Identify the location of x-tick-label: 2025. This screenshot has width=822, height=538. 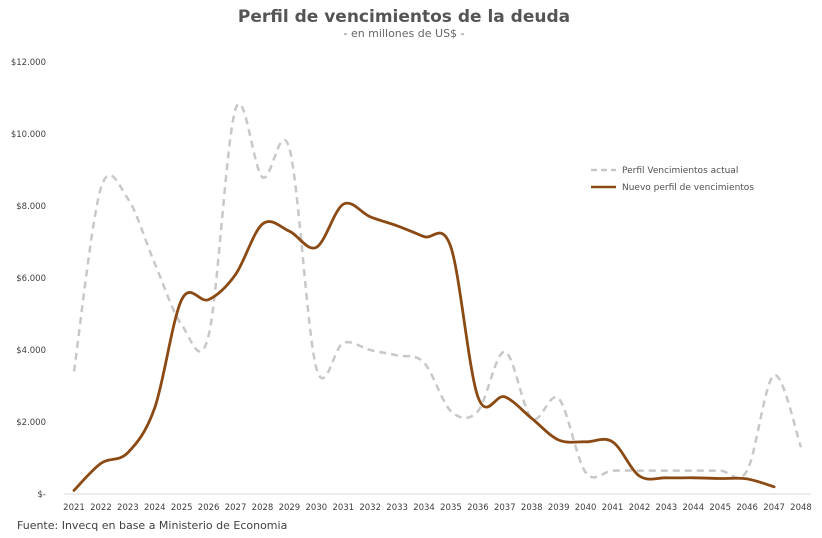
(182, 508).